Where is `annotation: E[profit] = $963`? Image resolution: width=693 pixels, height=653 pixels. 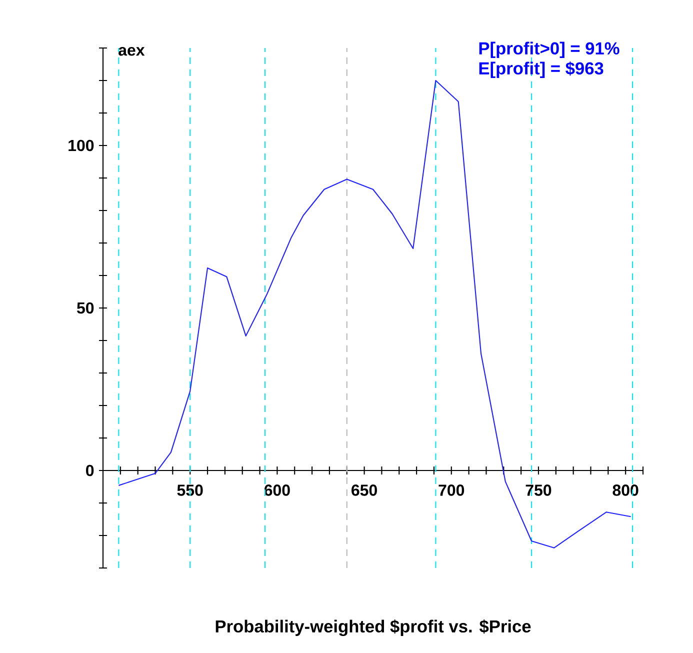 annotation: E[profit] = $963 is located at coordinates (541, 69).